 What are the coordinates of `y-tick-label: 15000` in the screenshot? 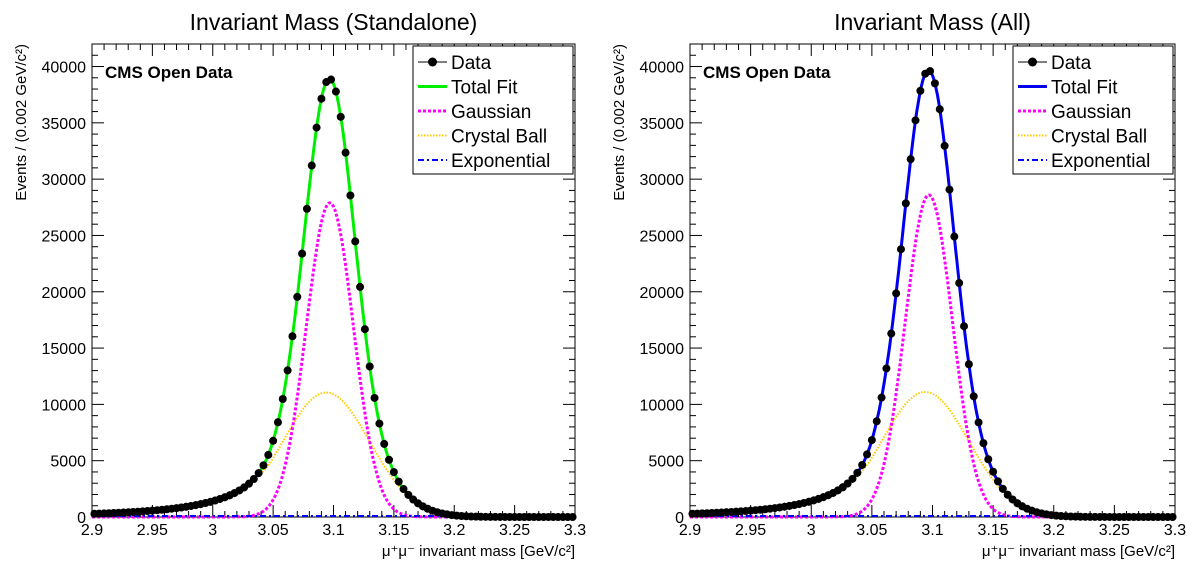 It's located at (662, 349).